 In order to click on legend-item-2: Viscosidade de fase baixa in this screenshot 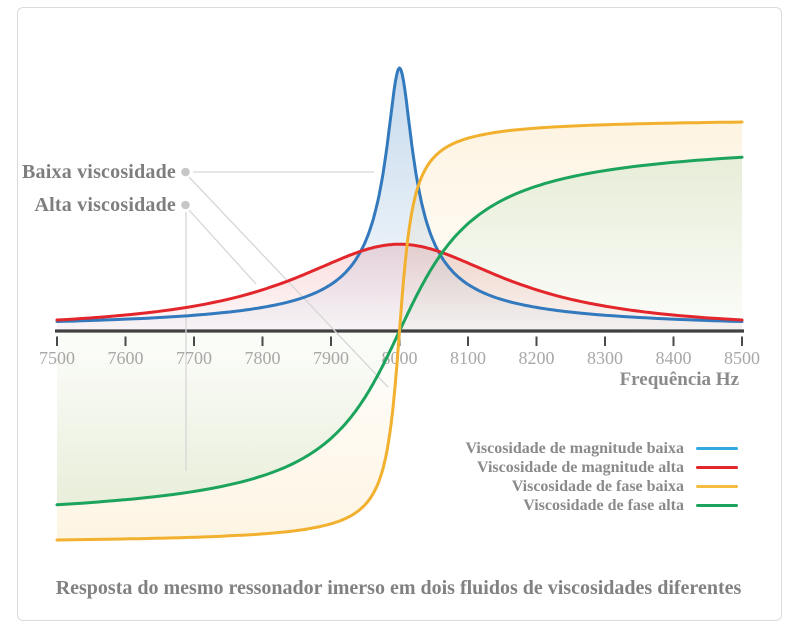, I will do `click(601, 486)`.